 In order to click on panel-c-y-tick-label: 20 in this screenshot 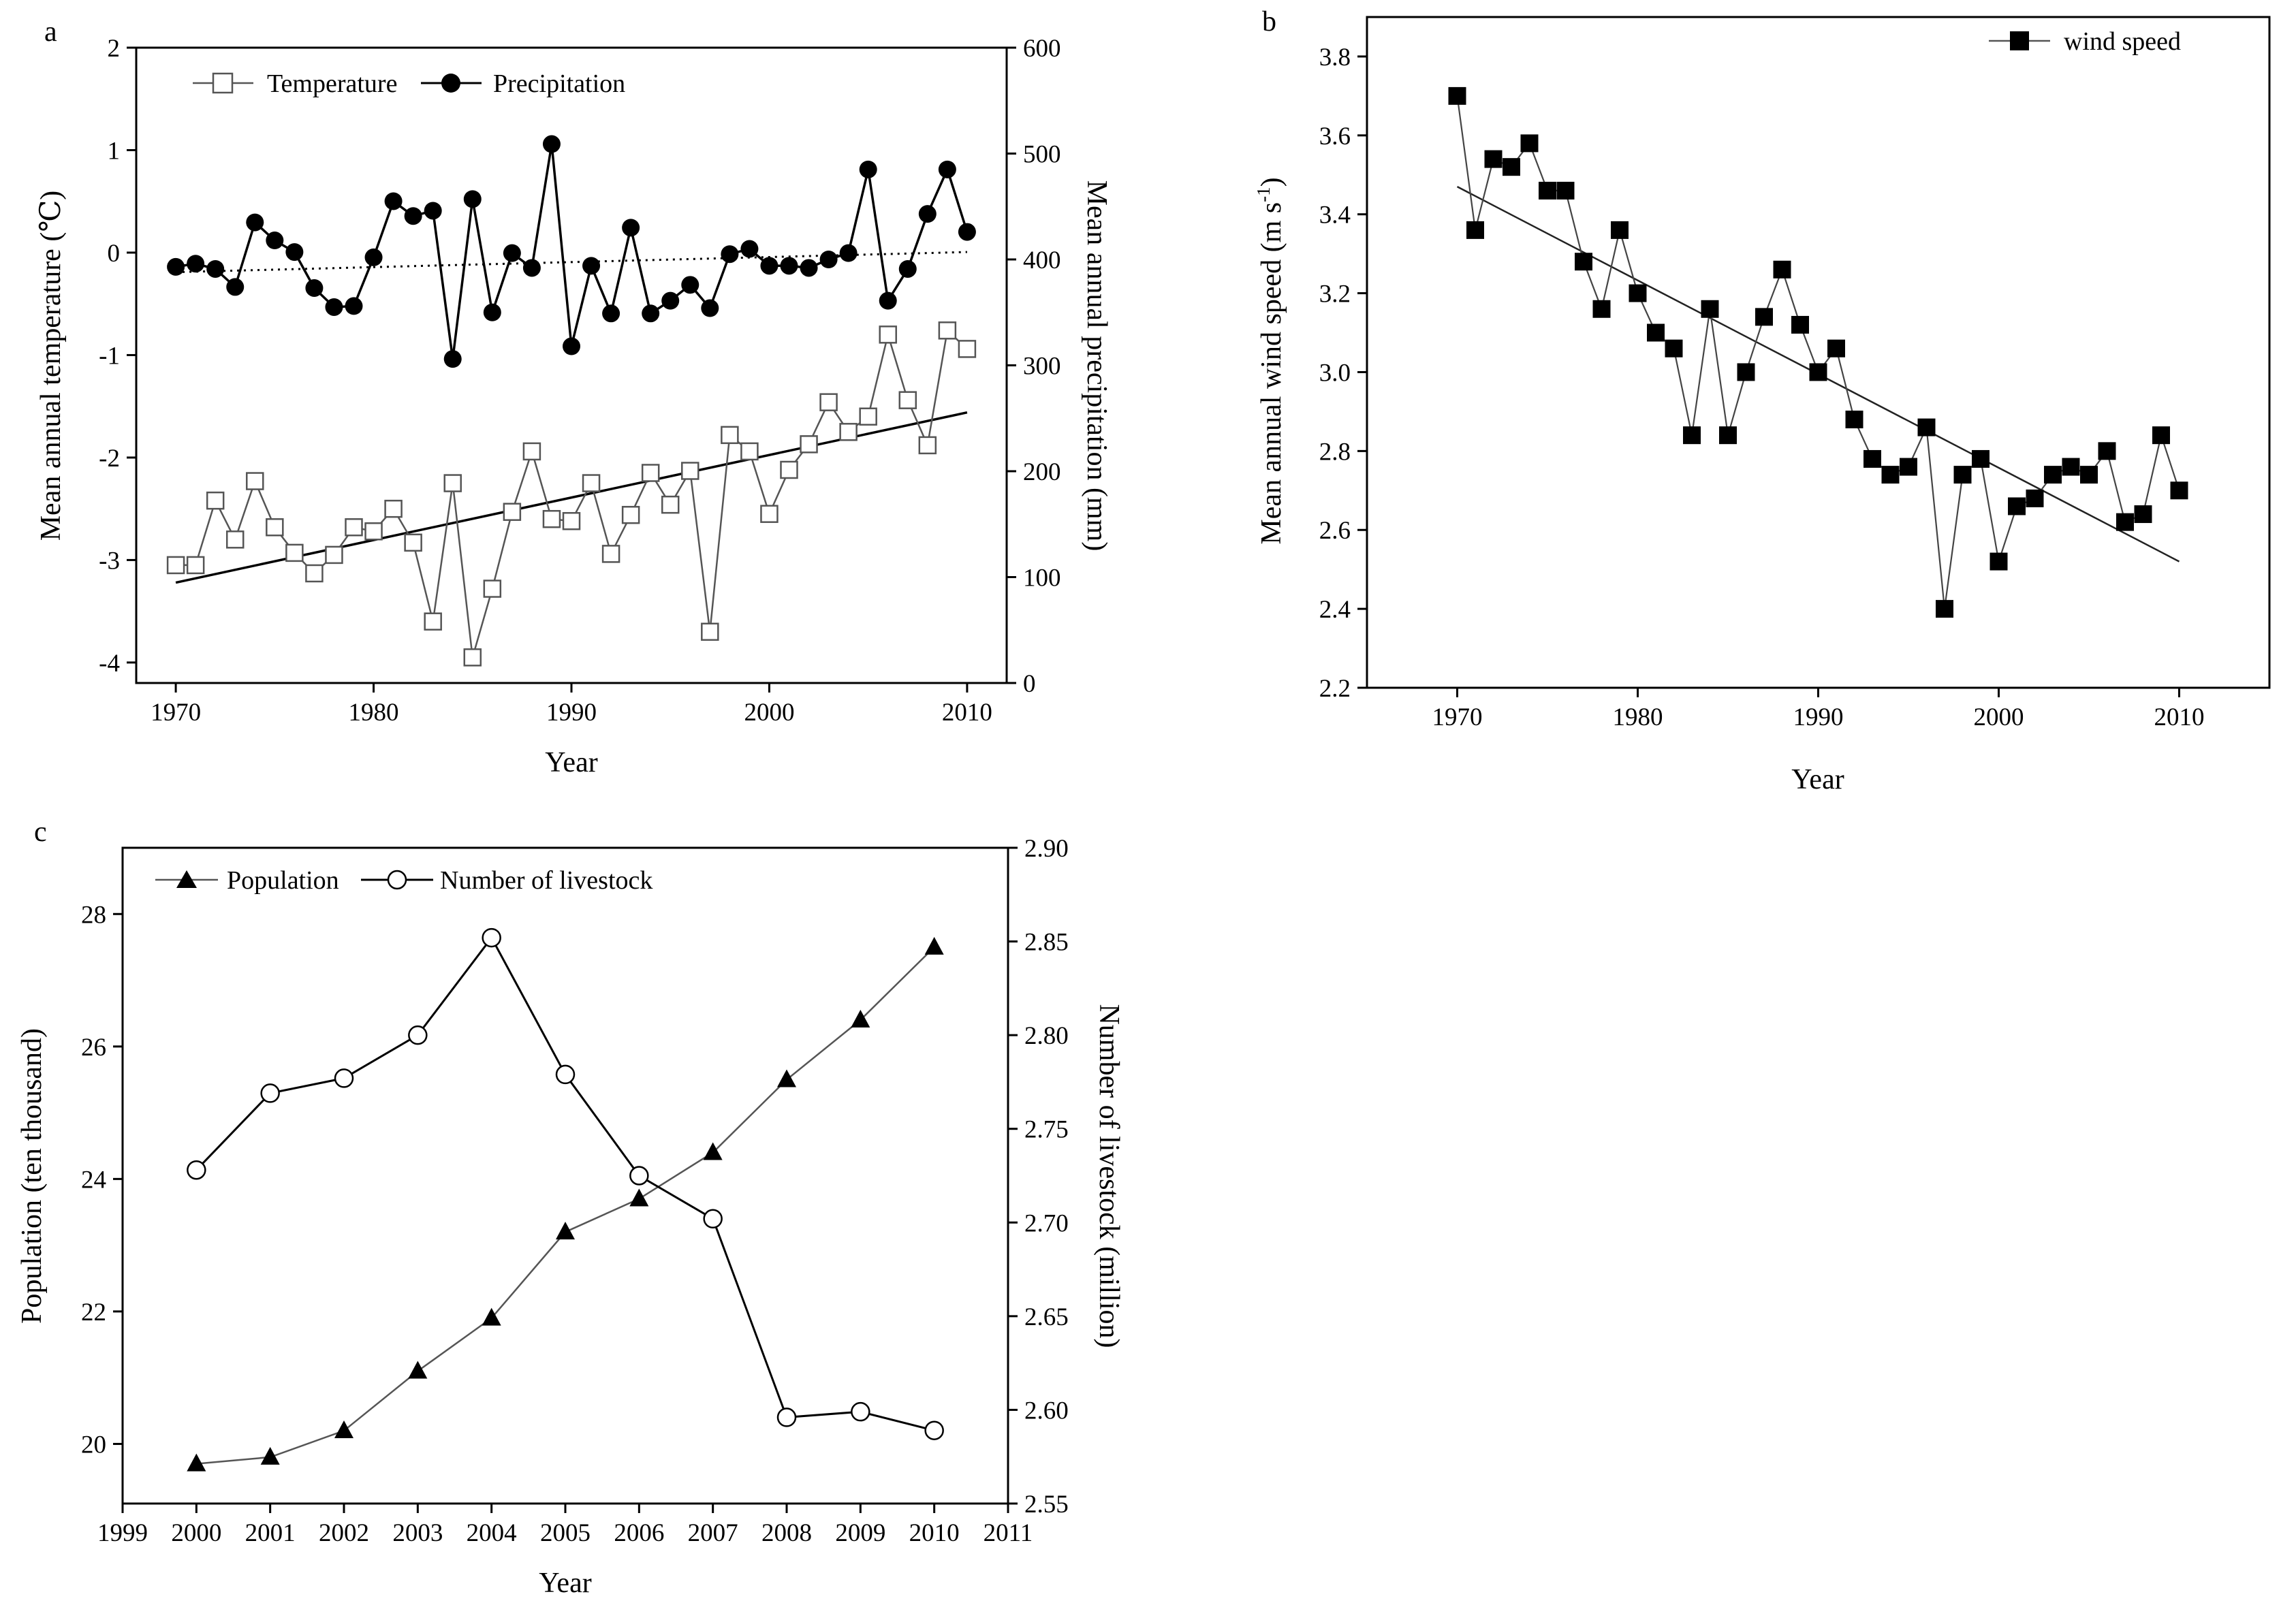, I will do `click(93, 1445)`.